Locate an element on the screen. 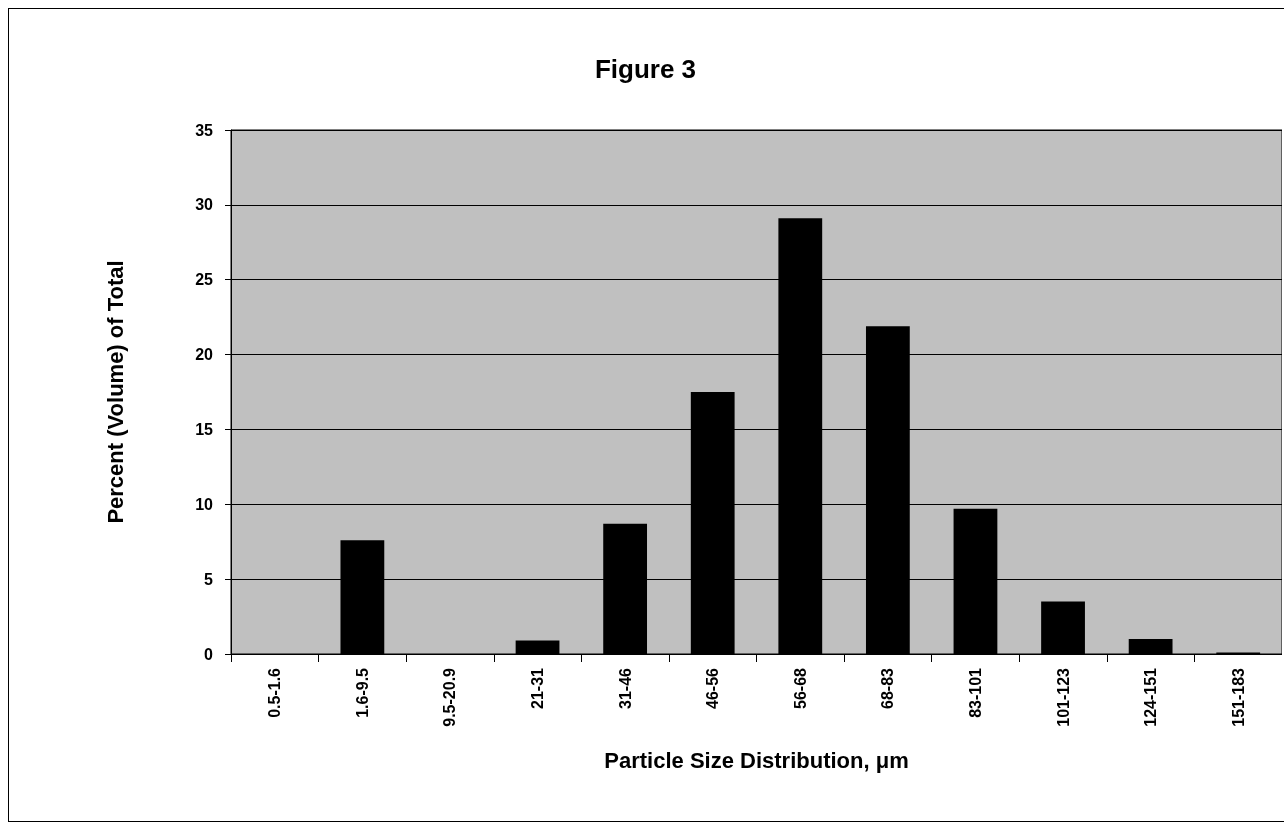 The height and width of the screenshot is (833, 1284). y-tick-label: 35 is located at coordinates (204, 130).